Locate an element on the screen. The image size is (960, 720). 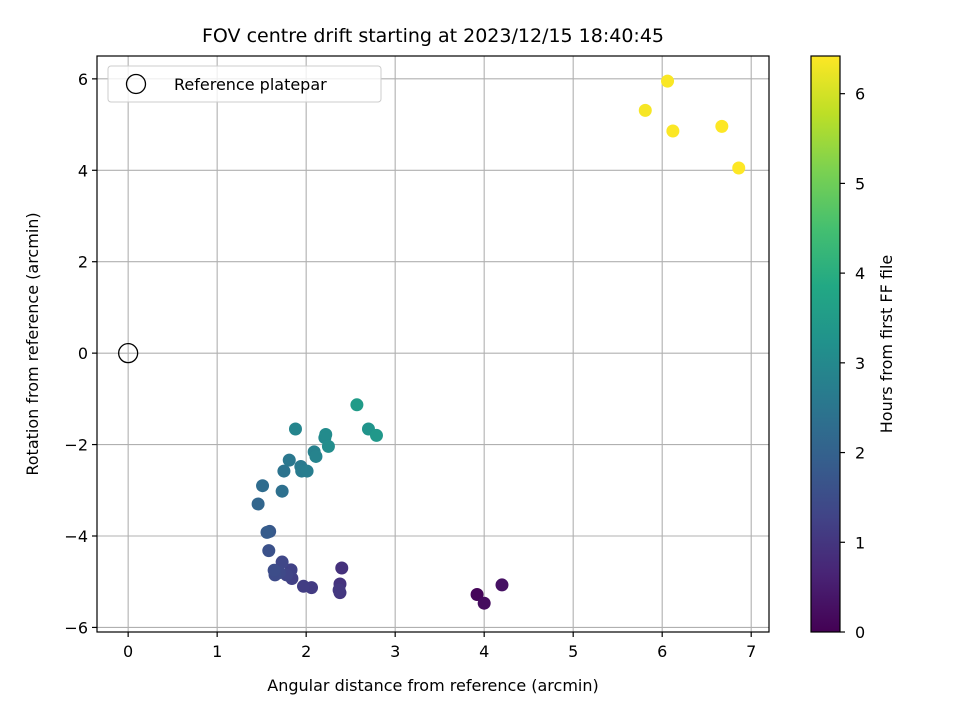
y-axis-ticks: −6 −4 −2 0 2 4 6 is located at coordinates (80, 353).